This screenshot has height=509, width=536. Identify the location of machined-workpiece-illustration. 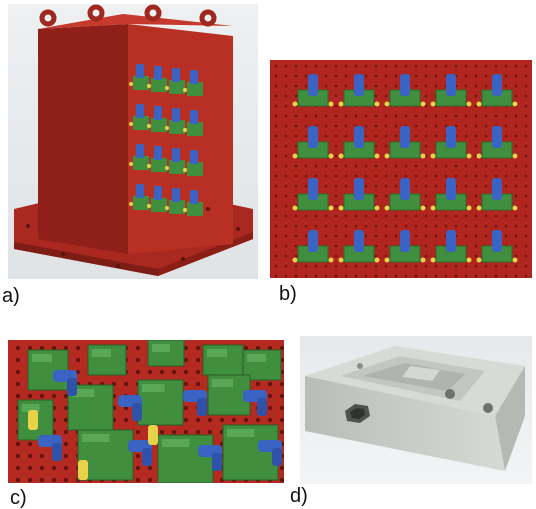
(416, 410).